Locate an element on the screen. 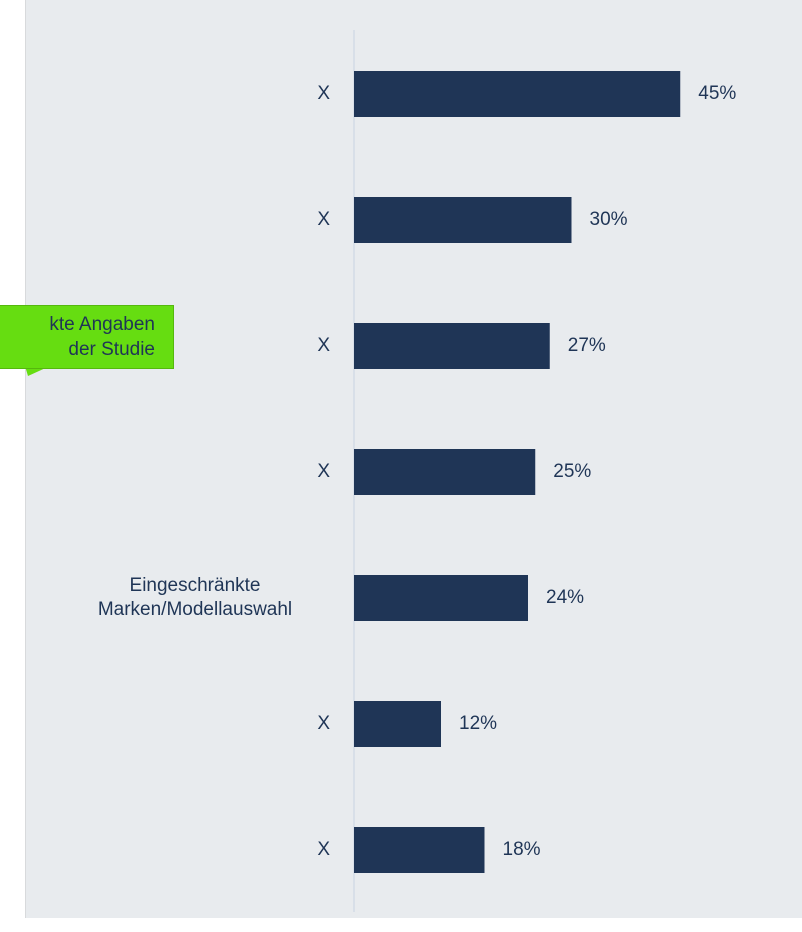  category-label: Eingeschränkte Marken/Modellauswahl is located at coordinates (195, 597).